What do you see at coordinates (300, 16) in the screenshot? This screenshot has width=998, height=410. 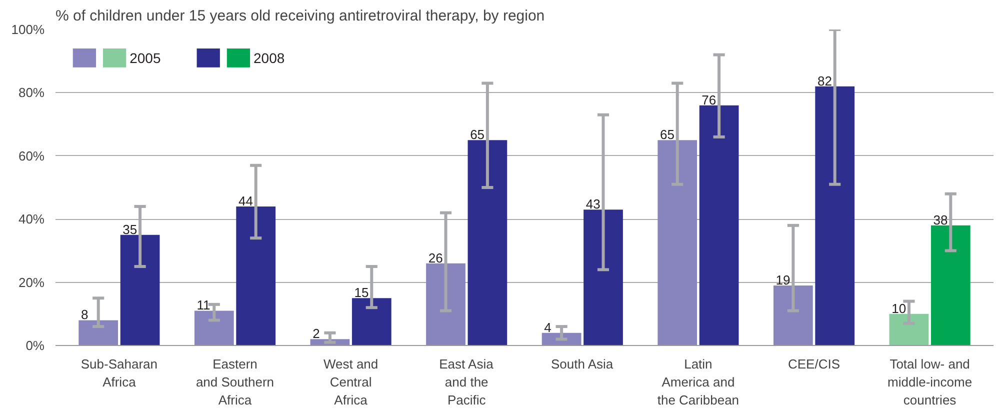 I see `chart-title: % of children under 15 years old receiving antiretroviral therapy, by region` at bounding box center [300, 16].